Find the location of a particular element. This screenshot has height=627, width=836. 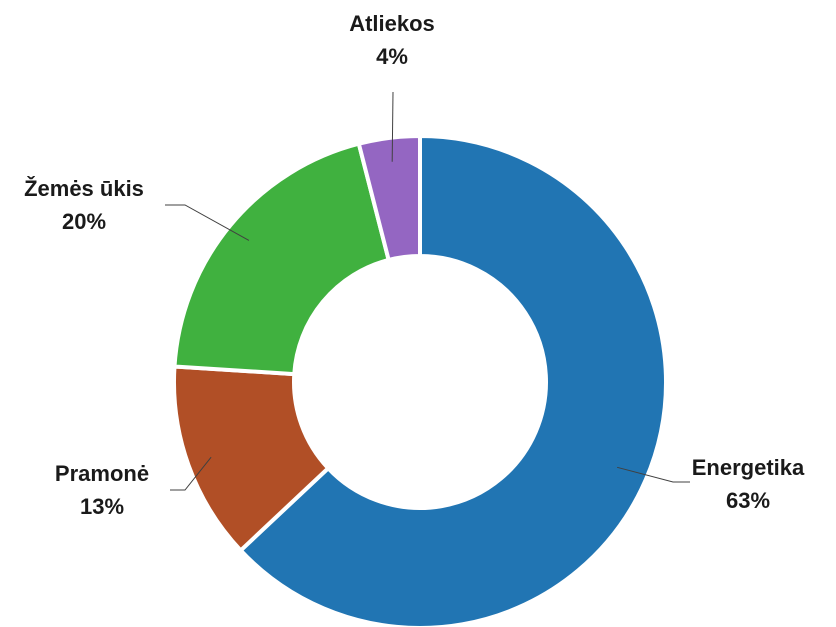

leader-zemes-ukis is located at coordinates (207, 222).